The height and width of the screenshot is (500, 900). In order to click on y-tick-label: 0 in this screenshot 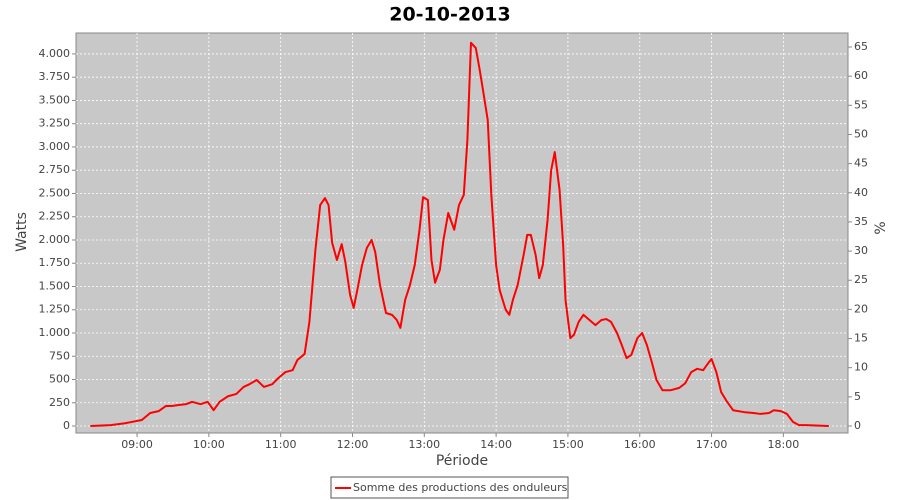, I will do `click(66, 425)`.